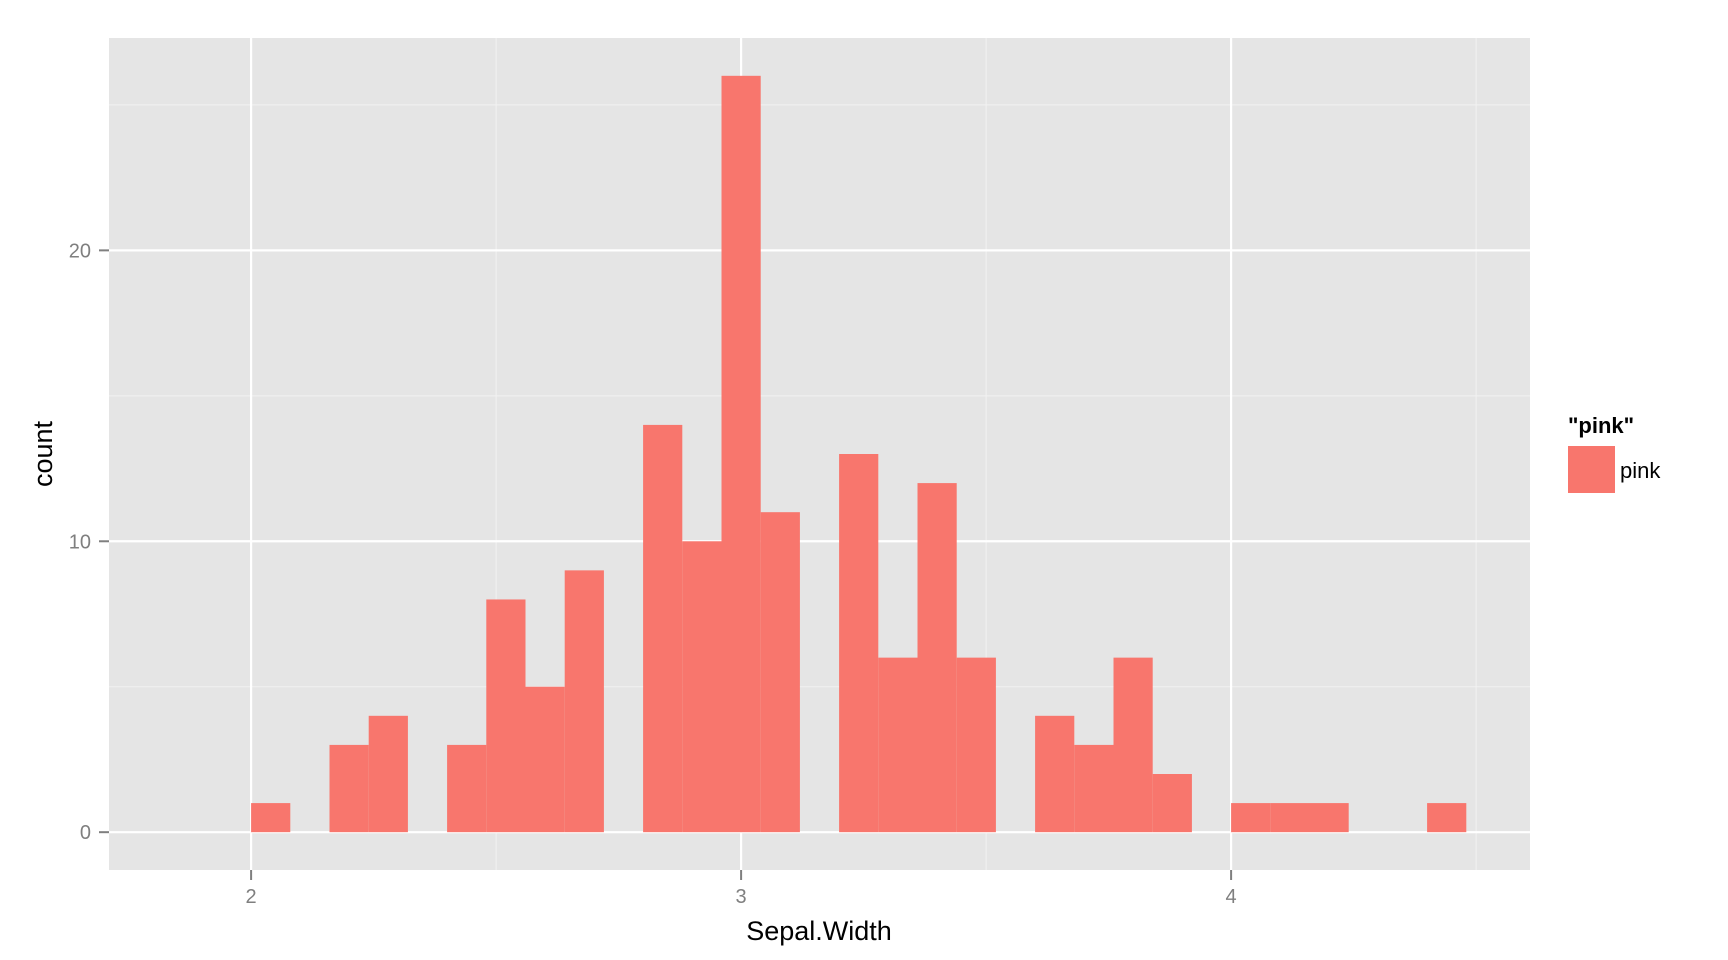 This screenshot has width=1728, height=960. Describe the element at coordinates (819, 931) in the screenshot. I see `x-axis-title: Sepal.Width` at that location.